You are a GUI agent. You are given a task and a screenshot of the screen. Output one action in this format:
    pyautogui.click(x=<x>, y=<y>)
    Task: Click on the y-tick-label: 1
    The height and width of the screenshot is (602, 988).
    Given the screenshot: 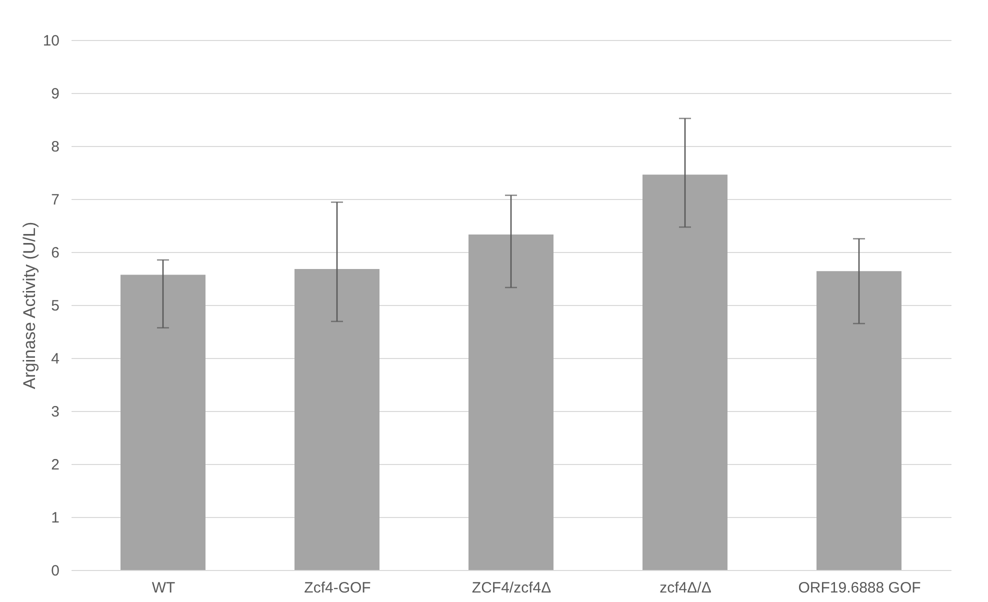 What is the action you would take?
    pyautogui.click(x=55, y=518)
    